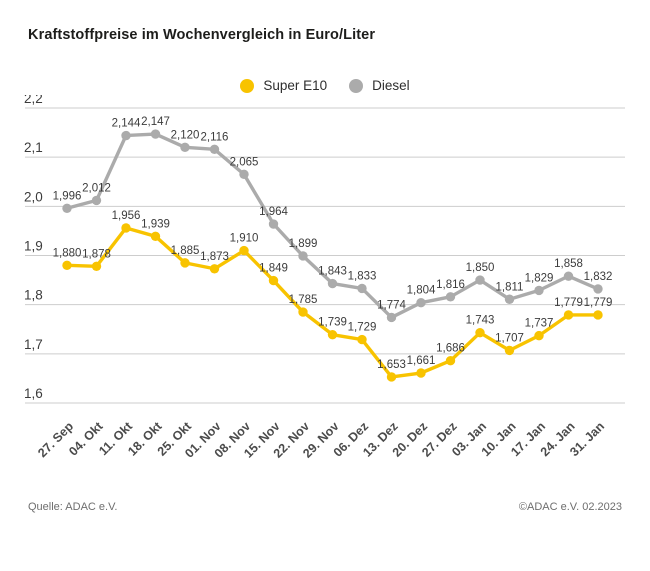 This screenshot has height=571, width=650. Describe the element at coordinates (247, 85) in the screenshot. I see `super-e10-swatch-icon` at that location.